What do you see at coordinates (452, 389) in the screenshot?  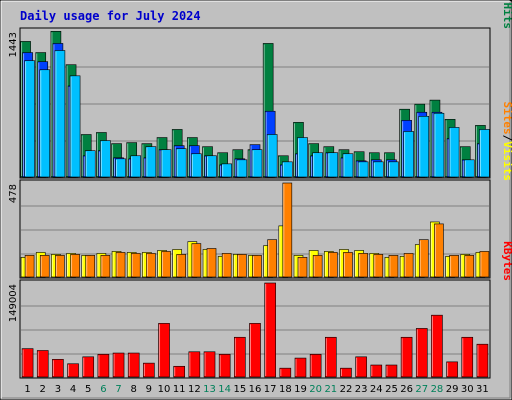 I see `x-tick-label: 29` at bounding box center [452, 389].